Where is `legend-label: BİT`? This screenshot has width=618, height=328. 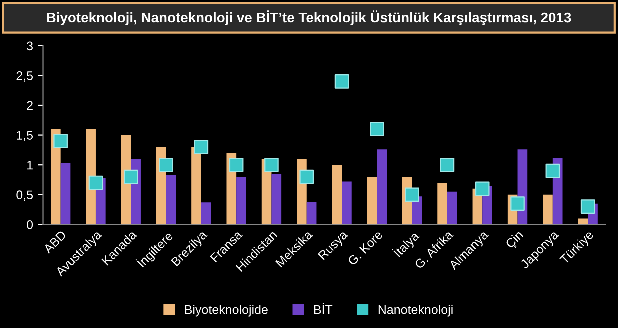
legend-label: BİT is located at coordinates (323, 308).